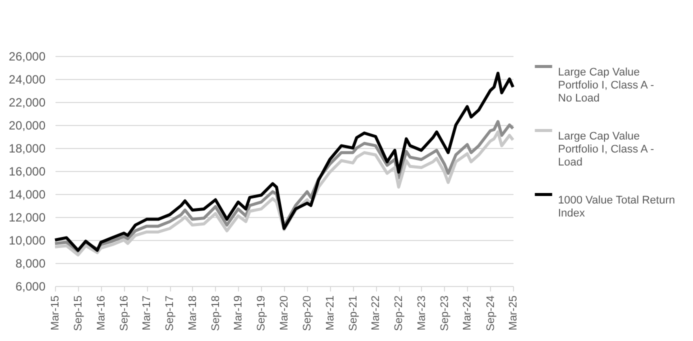  What do you see at coordinates (468, 313) in the screenshot?
I see `x-tick-label: Mar-24` at bounding box center [468, 313].